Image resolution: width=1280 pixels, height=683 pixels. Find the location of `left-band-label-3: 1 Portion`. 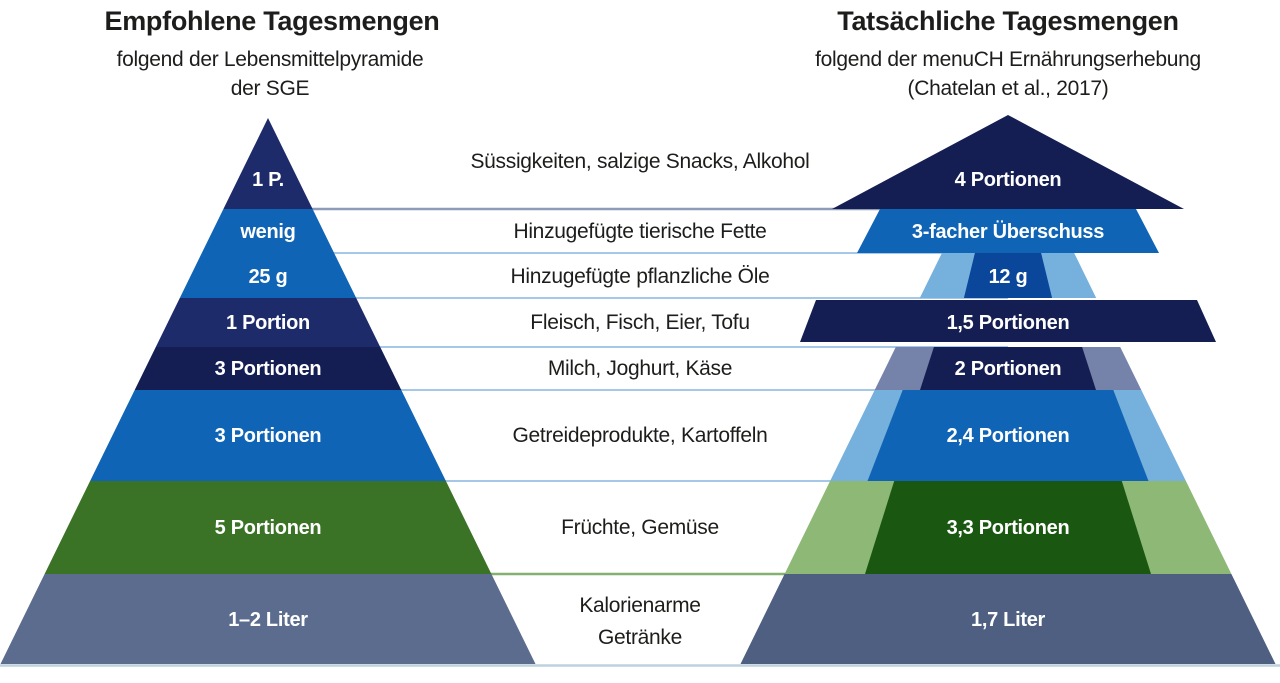

left-band-label-3: 1 Portion is located at coordinates (268, 323).